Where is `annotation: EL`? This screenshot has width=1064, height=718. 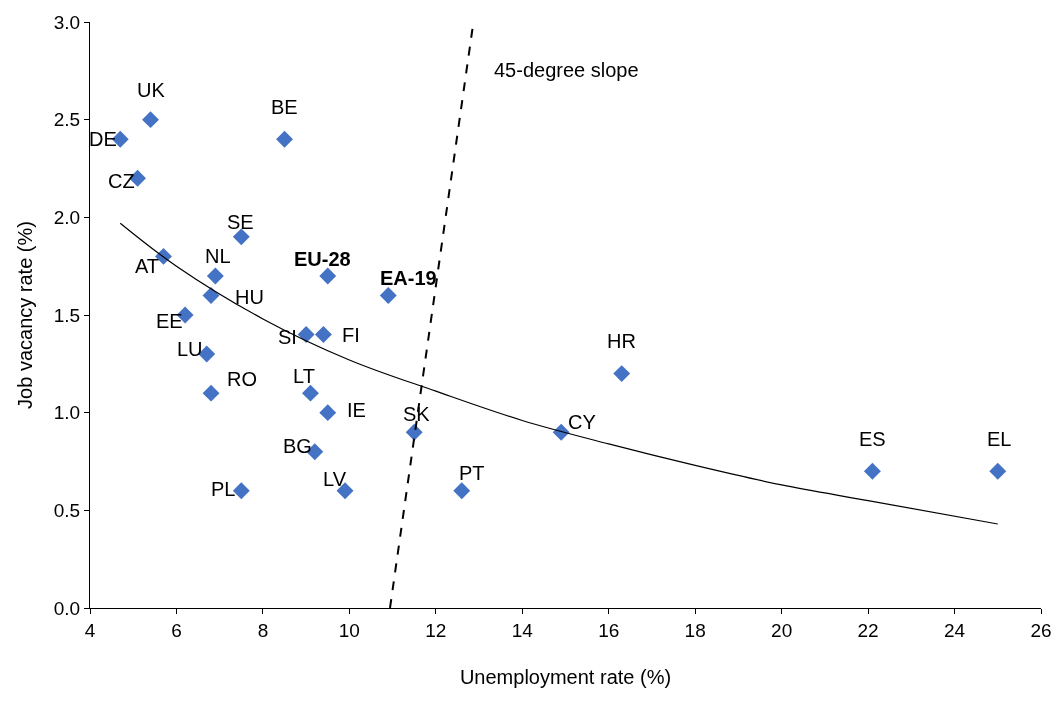 annotation: EL is located at coordinates (999, 439).